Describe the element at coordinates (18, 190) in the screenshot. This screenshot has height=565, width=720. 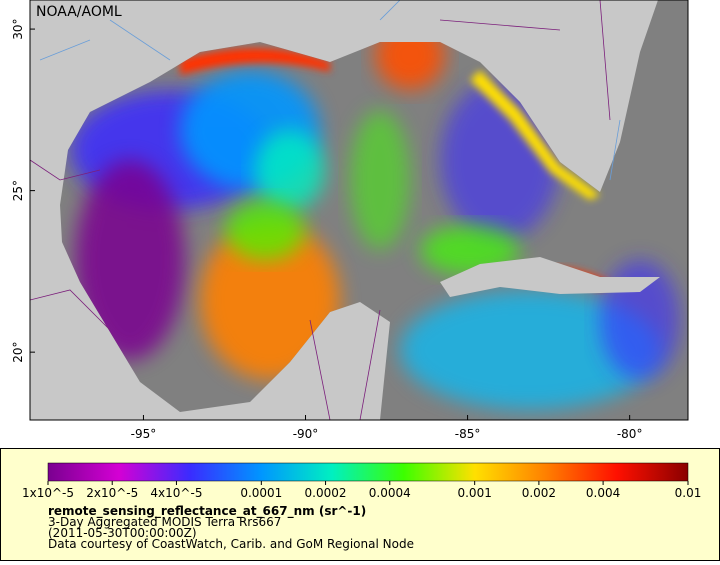
I see `lat-tick-label: 25°` at that location.